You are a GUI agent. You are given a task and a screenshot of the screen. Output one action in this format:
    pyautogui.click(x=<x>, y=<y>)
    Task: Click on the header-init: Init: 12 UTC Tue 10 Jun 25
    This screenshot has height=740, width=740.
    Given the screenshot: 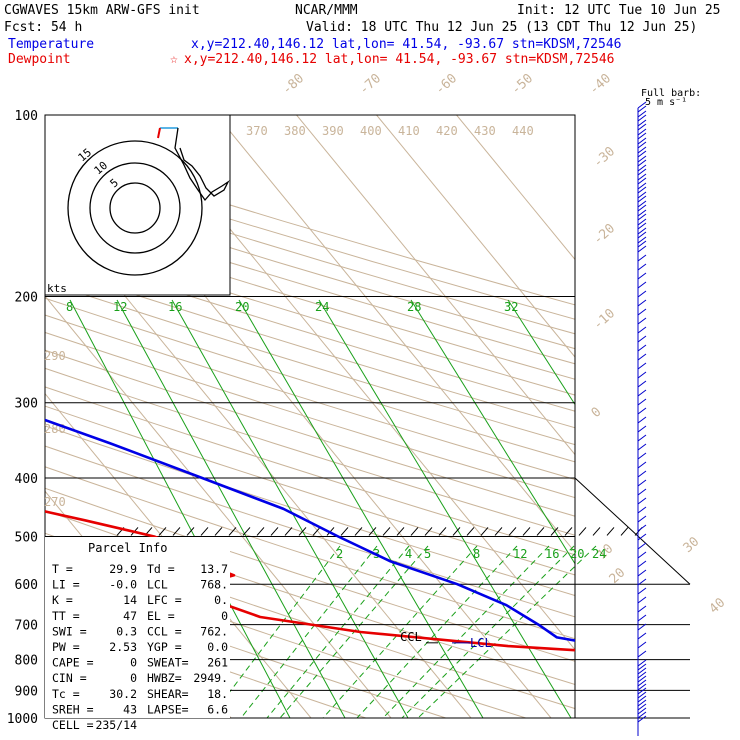 What is the action you would take?
    pyautogui.click(x=619, y=10)
    